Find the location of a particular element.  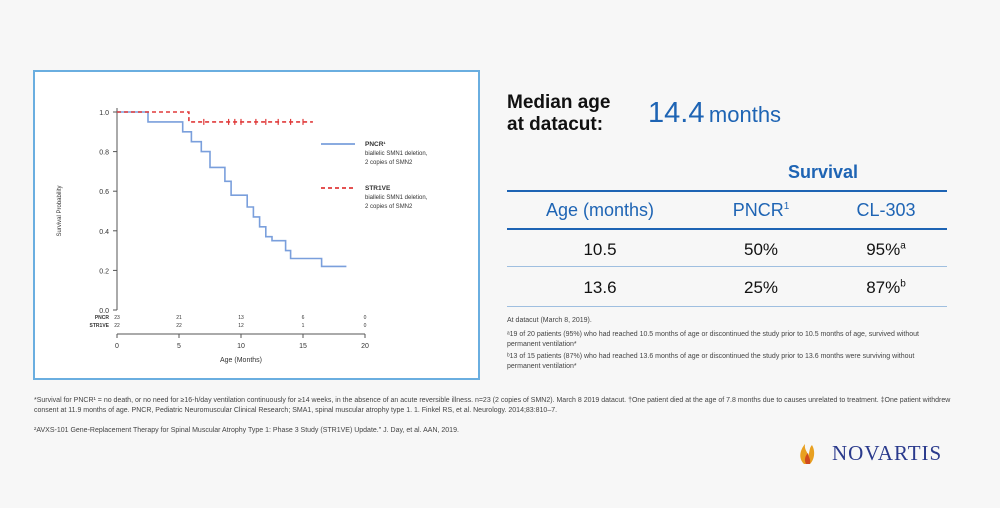

table-bottom-rule is located at coordinates (727, 306).